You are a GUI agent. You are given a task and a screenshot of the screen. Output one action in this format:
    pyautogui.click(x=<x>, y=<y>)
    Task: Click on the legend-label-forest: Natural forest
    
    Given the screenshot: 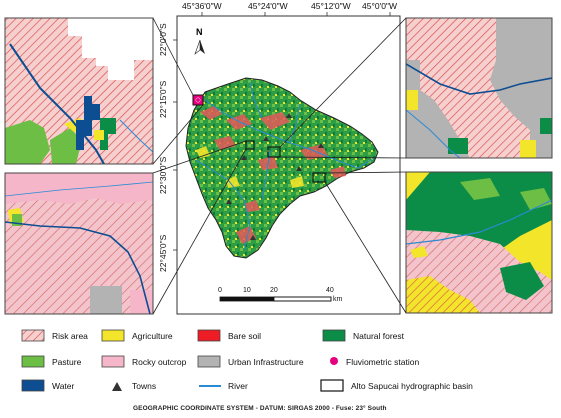 What is the action you would take?
    pyautogui.click(x=379, y=336)
    